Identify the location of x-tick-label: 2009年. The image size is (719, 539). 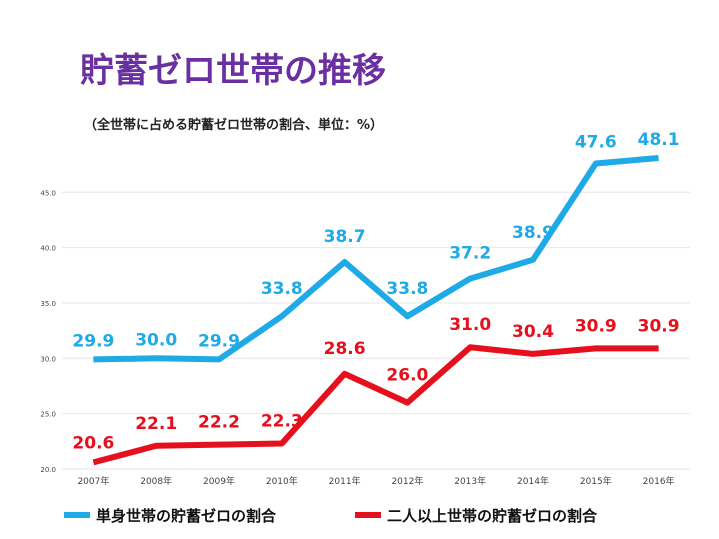
(219, 481).